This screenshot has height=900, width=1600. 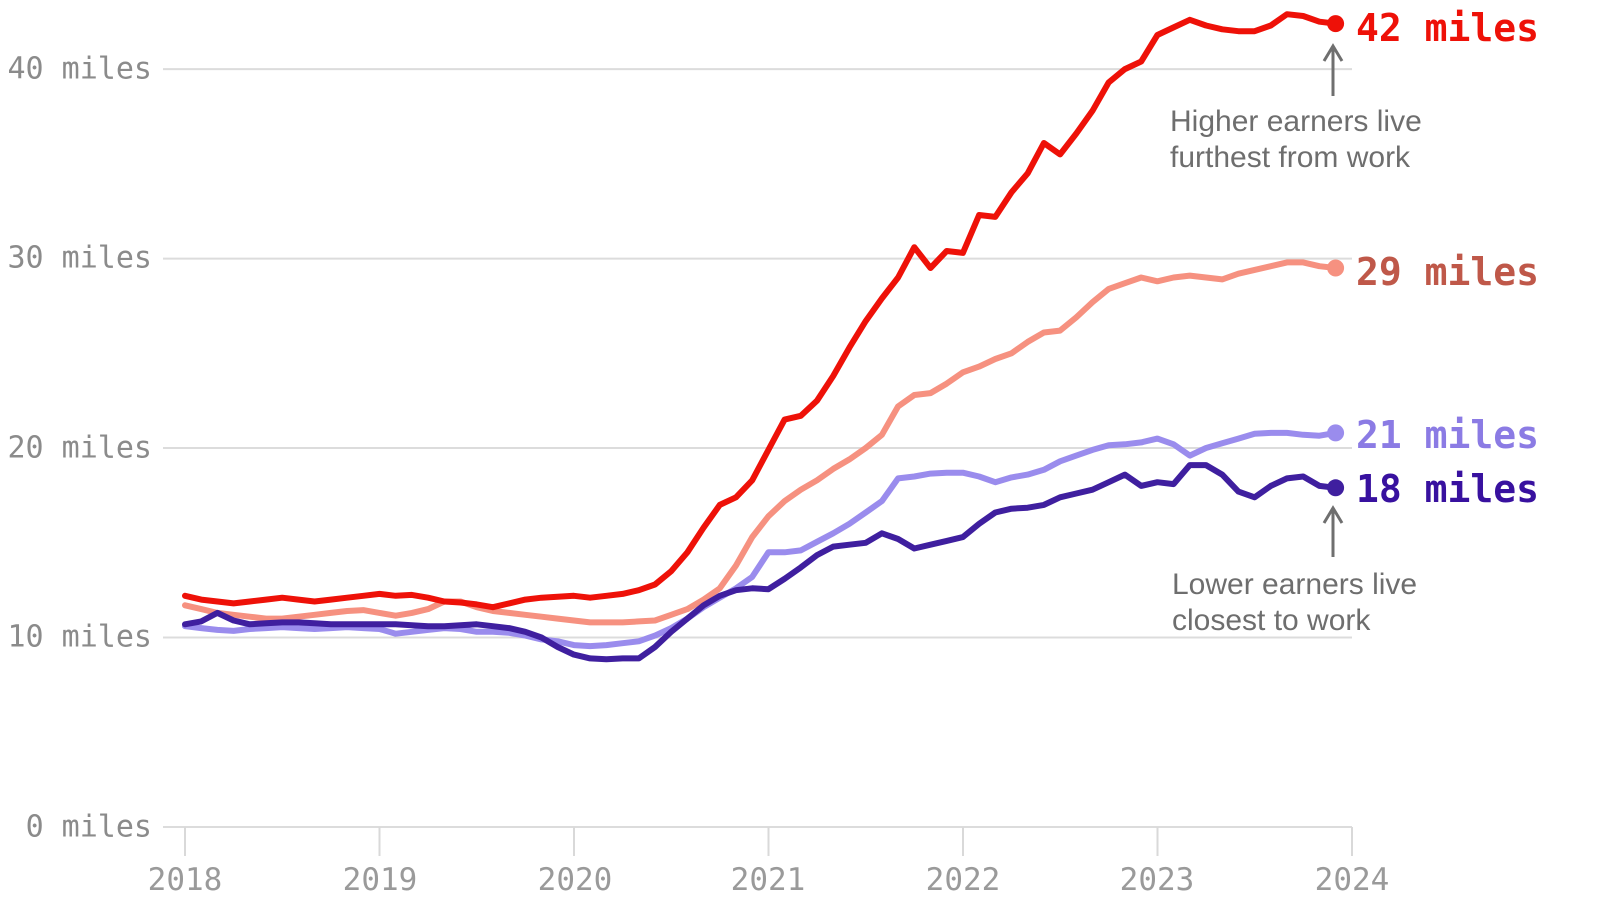 I want to click on series-endpoint-dot-lower-middle-earners, so click(x=1336, y=433).